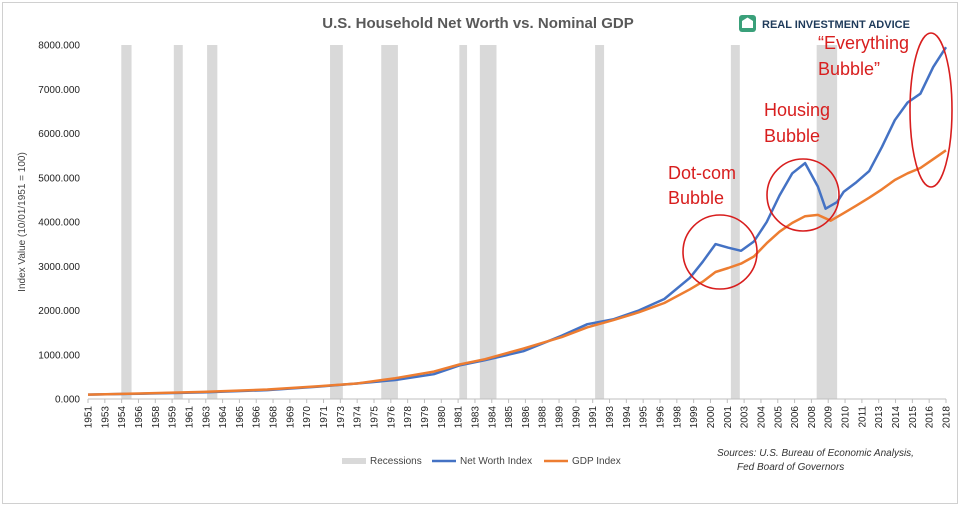  What do you see at coordinates (375, 417) in the screenshot?
I see `x-tick-label: 1975` at bounding box center [375, 417].